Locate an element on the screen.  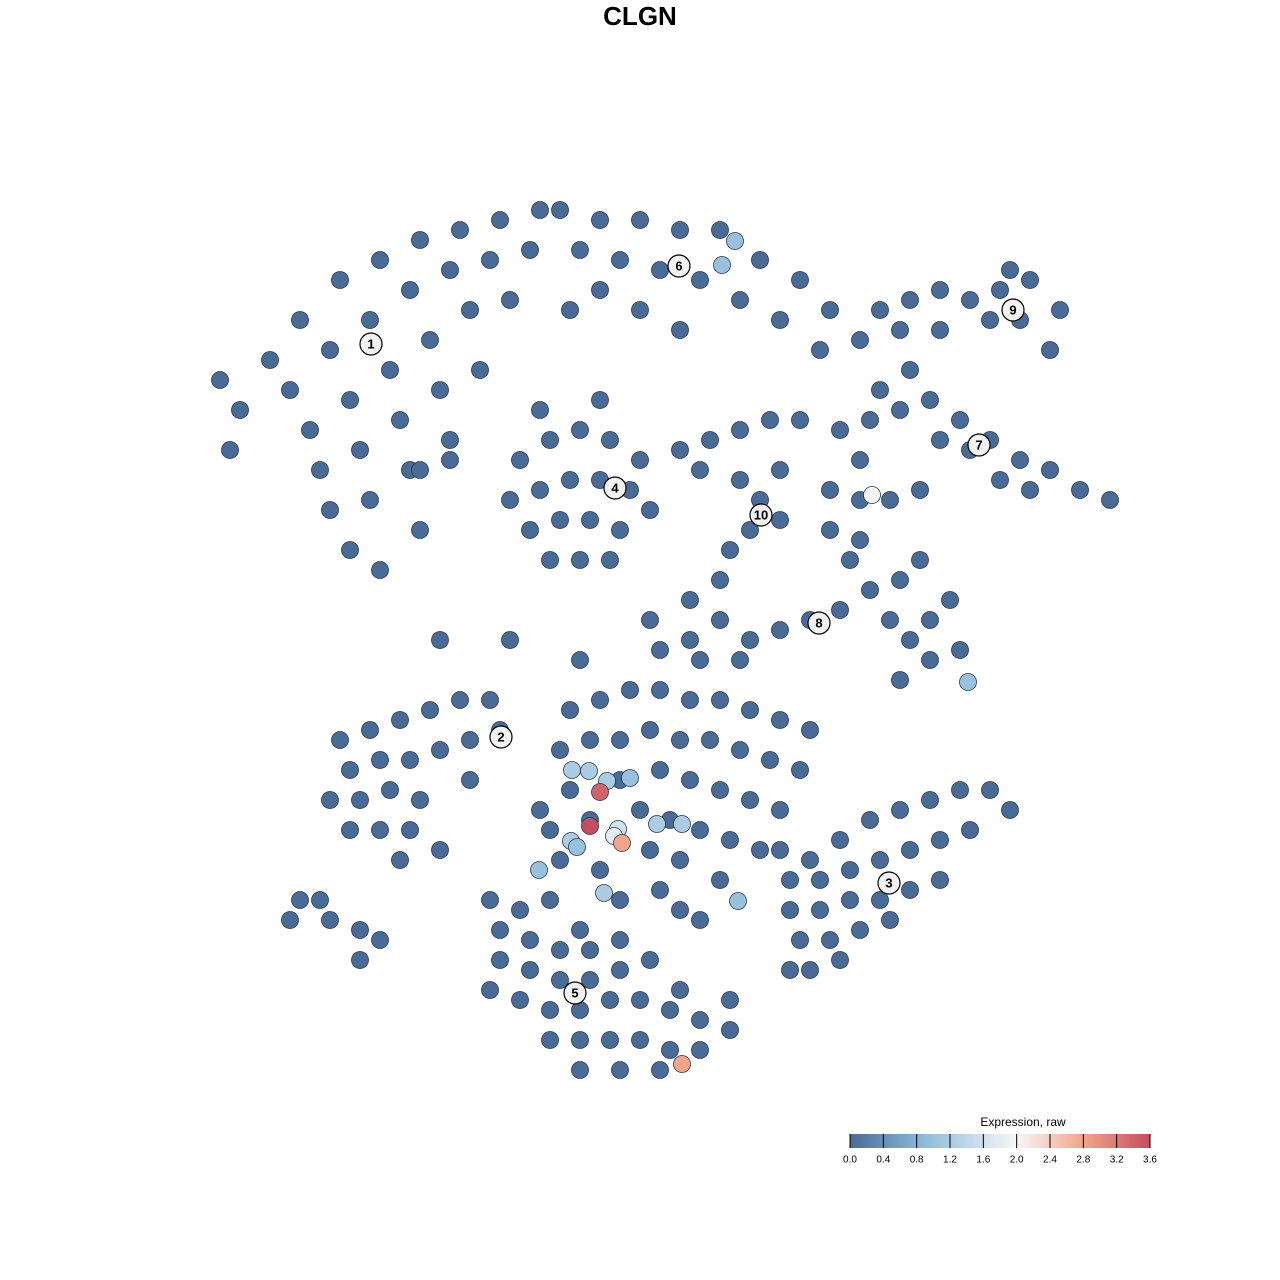
colorbar-tick-label: 1.2 is located at coordinates (950, 1160).